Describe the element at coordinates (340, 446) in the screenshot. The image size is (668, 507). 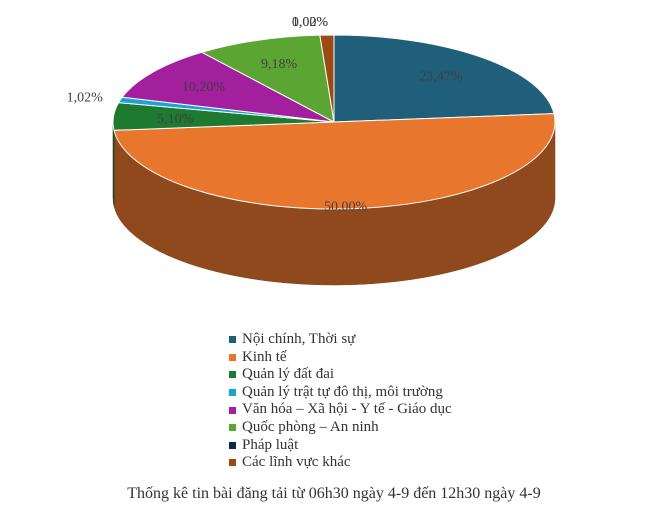
I see `legend-item-phap-luat: Pháp luật` at that location.